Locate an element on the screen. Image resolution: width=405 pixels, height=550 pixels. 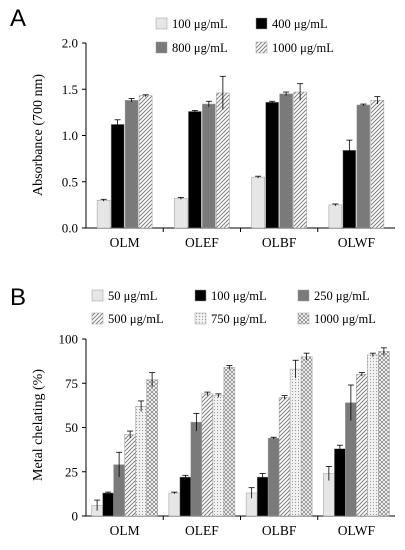
panel-a-category-label: OLBF is located at coordinates (279, 242).